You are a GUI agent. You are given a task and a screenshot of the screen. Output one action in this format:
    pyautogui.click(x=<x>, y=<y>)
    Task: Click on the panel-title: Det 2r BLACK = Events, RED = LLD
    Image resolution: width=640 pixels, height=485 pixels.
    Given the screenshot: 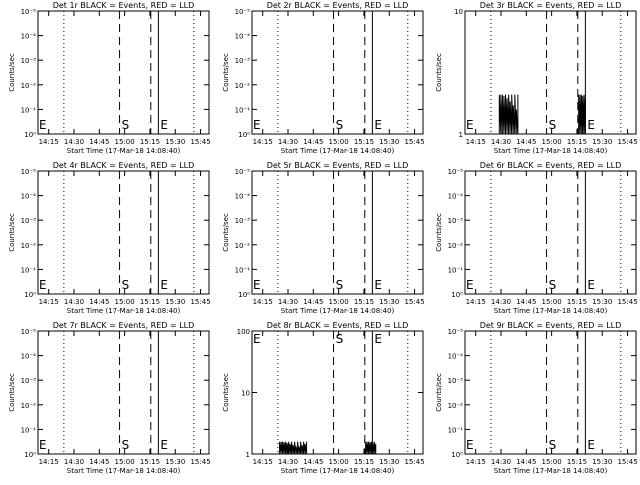 What is the action you would take?
    pyautogui.click(x=338, y=5)
    